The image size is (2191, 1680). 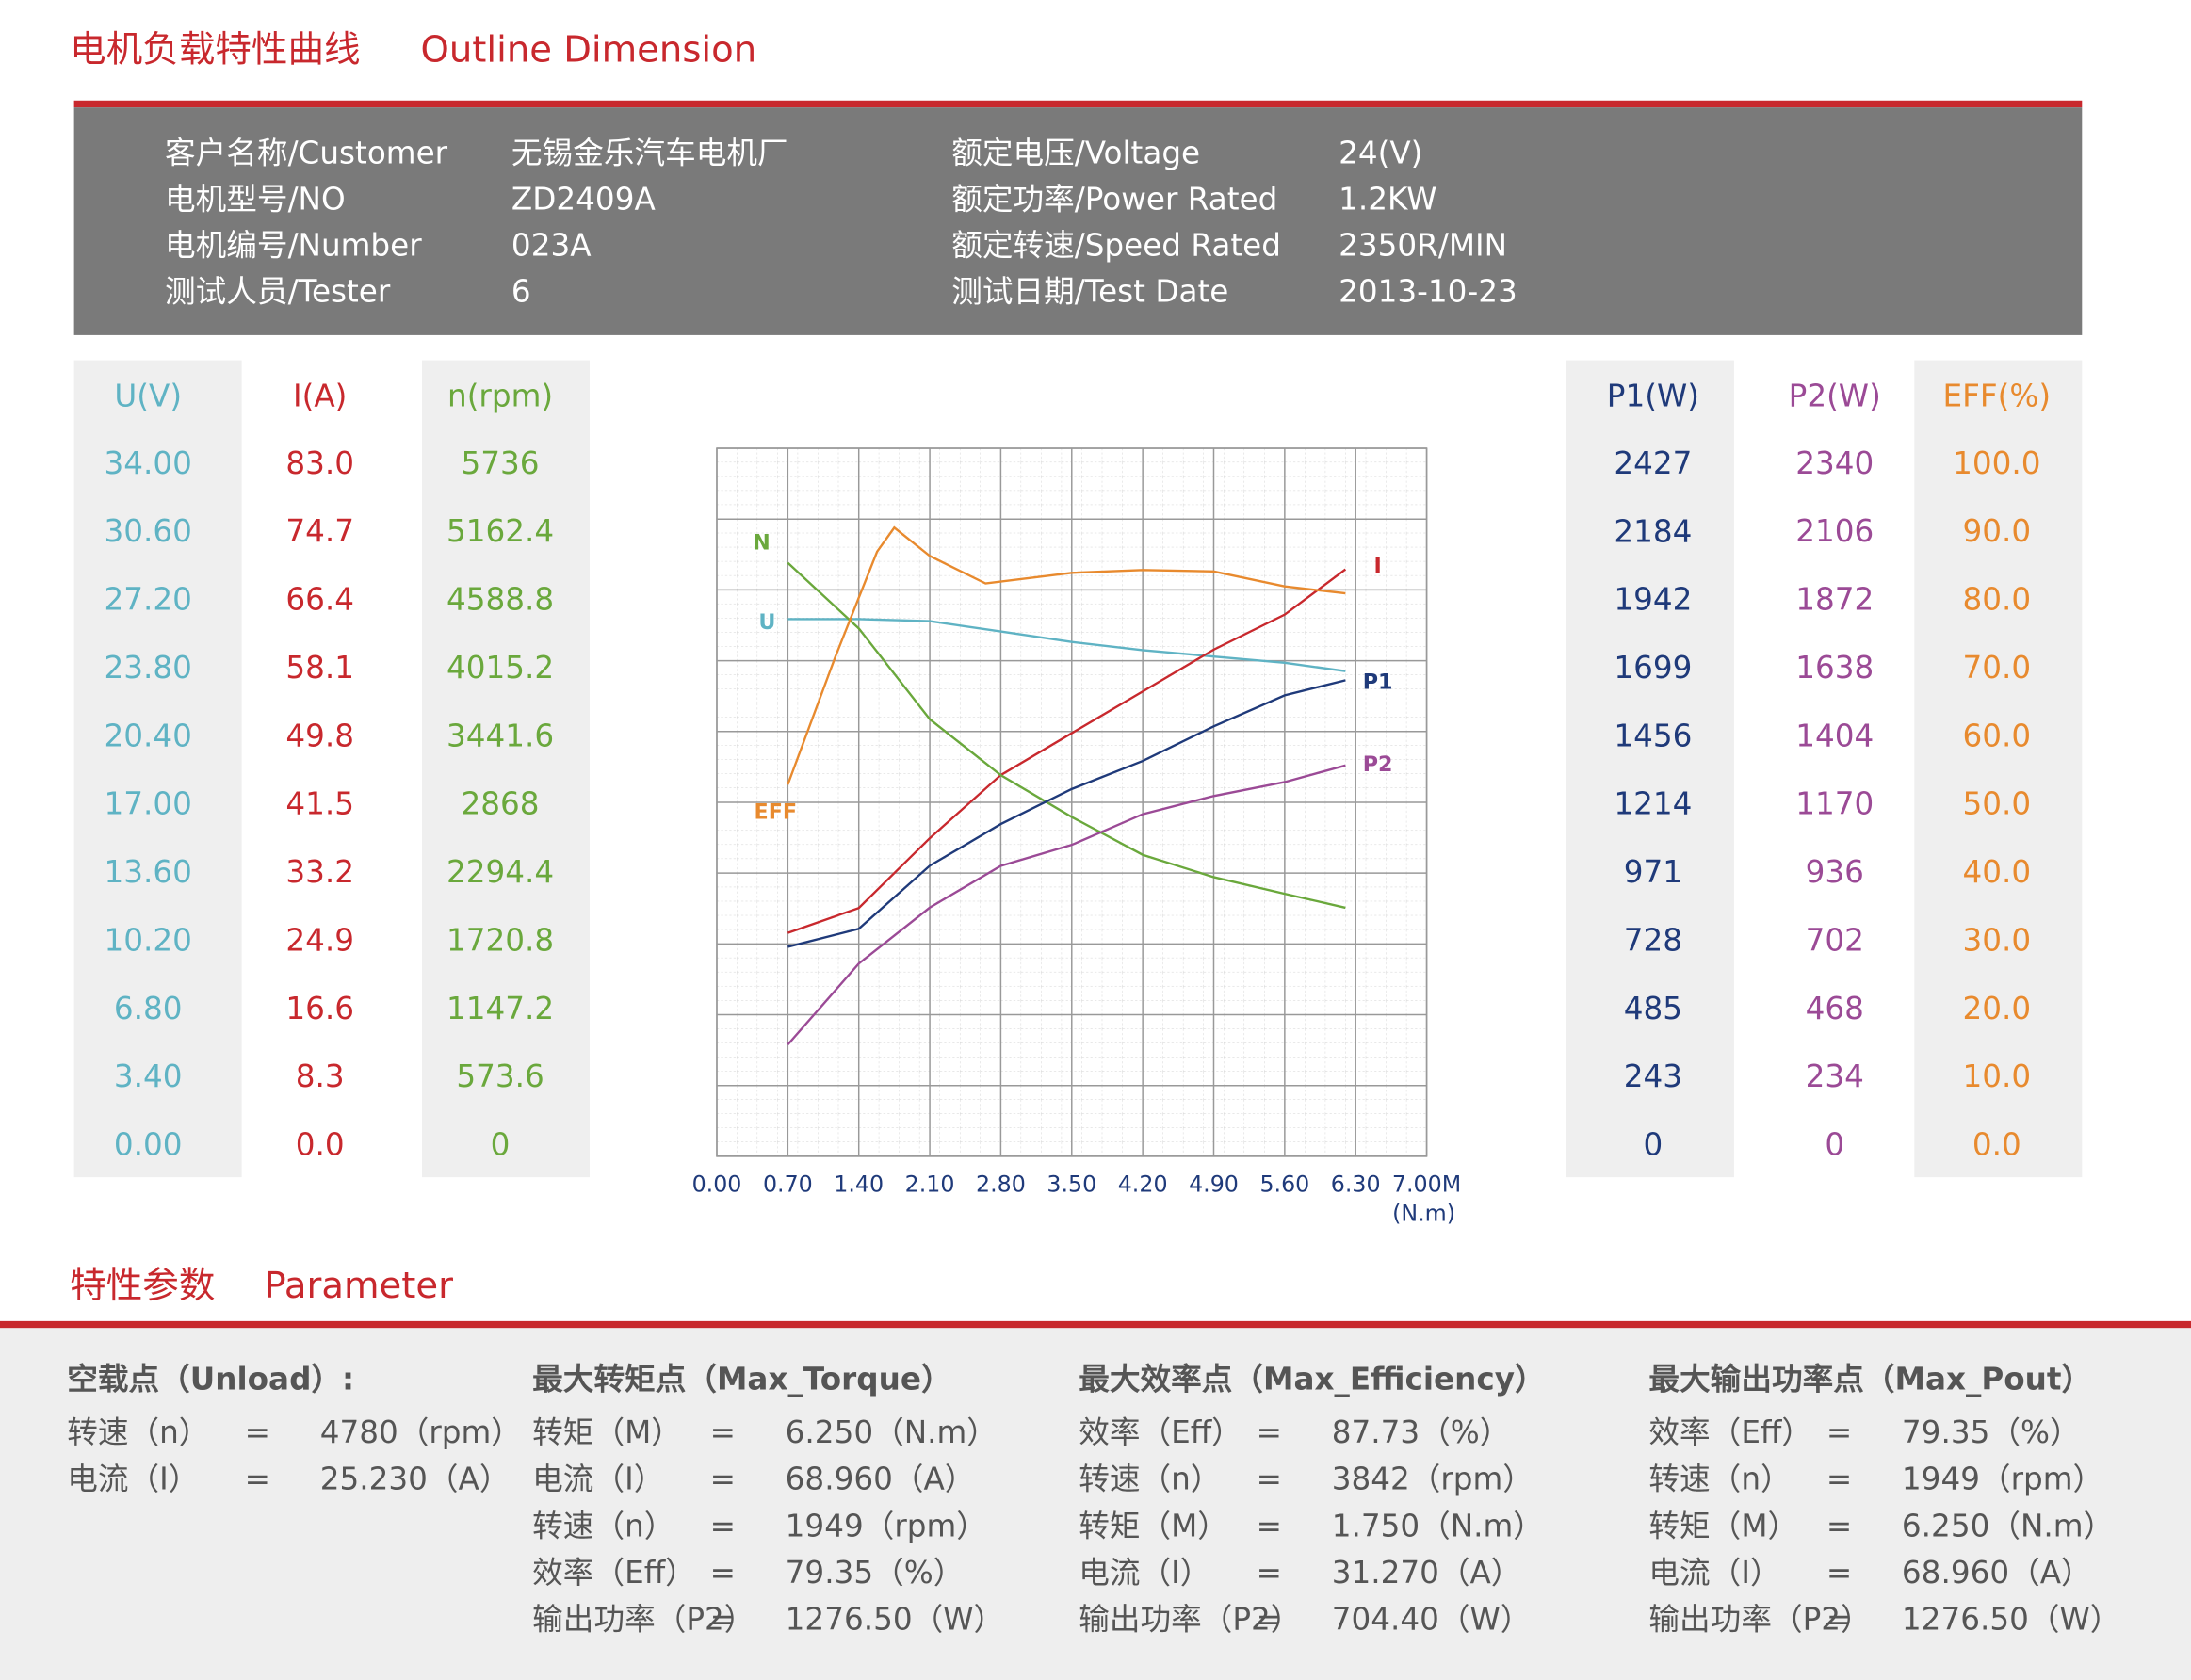 What do you see at coordinates (1996, 463) in the screenshot?
I see `y-tick-label: 100.0` at bounding box center [1996, 463].